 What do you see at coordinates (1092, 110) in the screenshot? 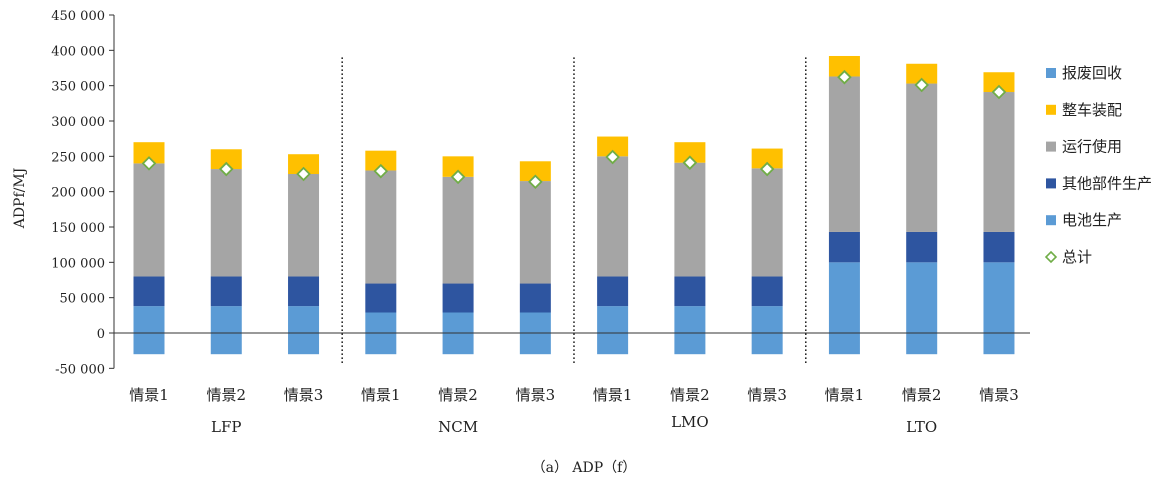
I see `legend-label: 整车装配` at bounding box center [1092, 110].